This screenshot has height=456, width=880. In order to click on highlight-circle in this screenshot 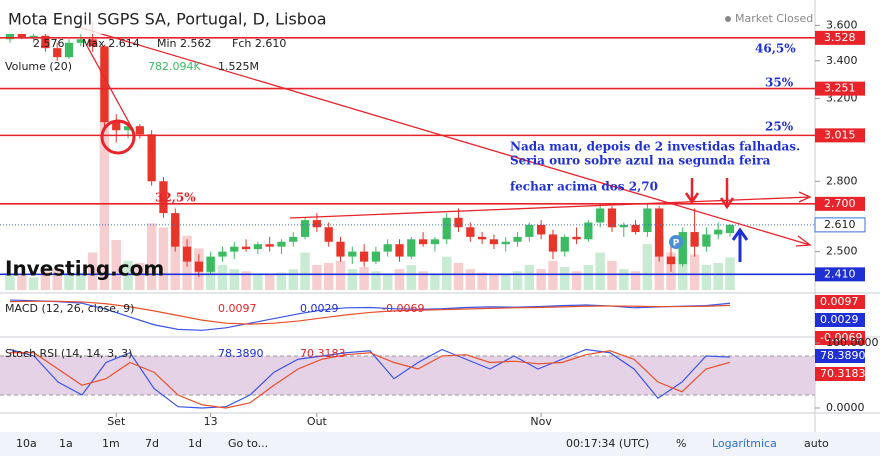, I will do `click(118, 137)`.